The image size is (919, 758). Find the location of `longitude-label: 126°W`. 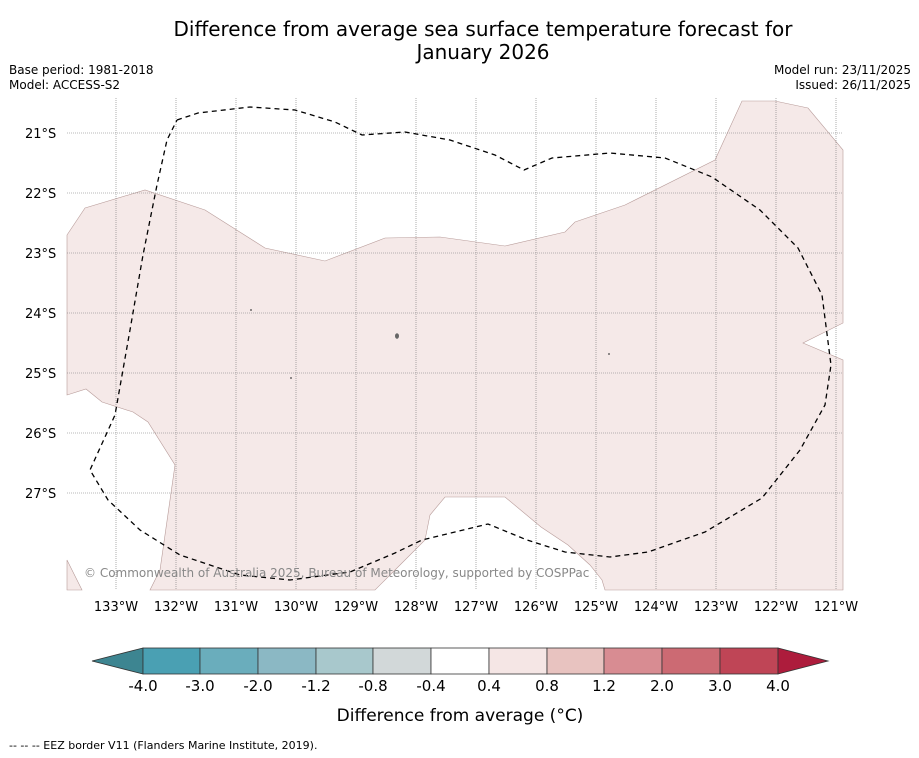

longitude-label: 126°W is located at coordinates (536, 607).